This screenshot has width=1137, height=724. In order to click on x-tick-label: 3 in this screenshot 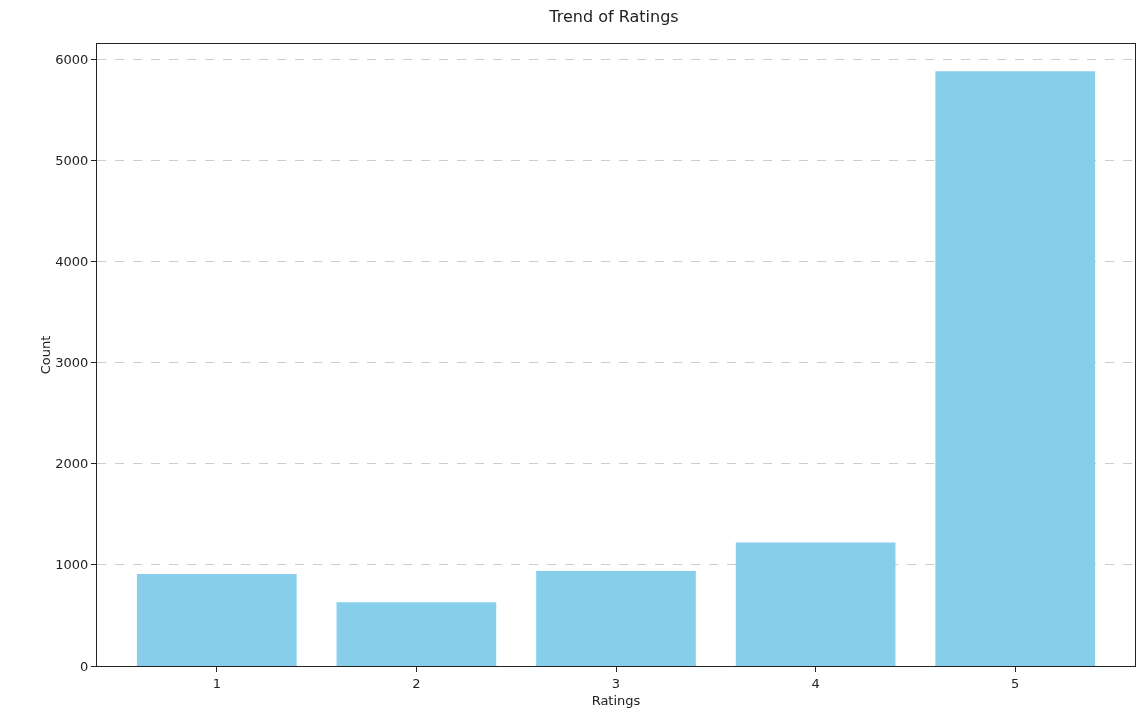, I will do `click(616, 683)`.